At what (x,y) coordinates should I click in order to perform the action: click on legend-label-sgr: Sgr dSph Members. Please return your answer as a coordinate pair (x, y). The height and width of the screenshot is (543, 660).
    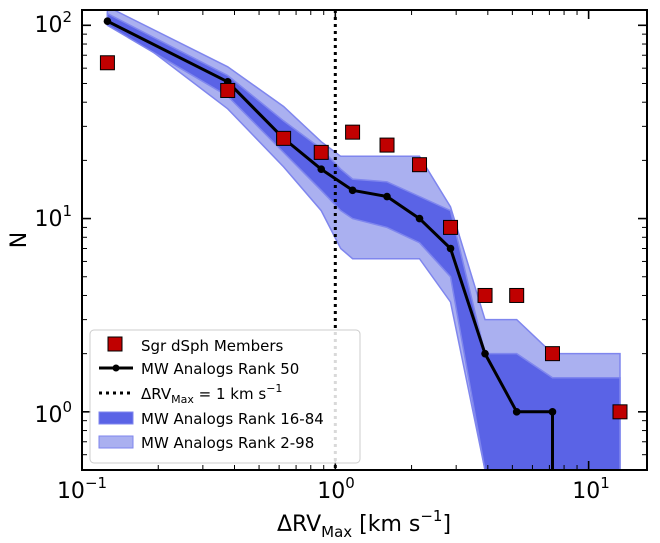
    Looking at the image, I should click on (212, 346).